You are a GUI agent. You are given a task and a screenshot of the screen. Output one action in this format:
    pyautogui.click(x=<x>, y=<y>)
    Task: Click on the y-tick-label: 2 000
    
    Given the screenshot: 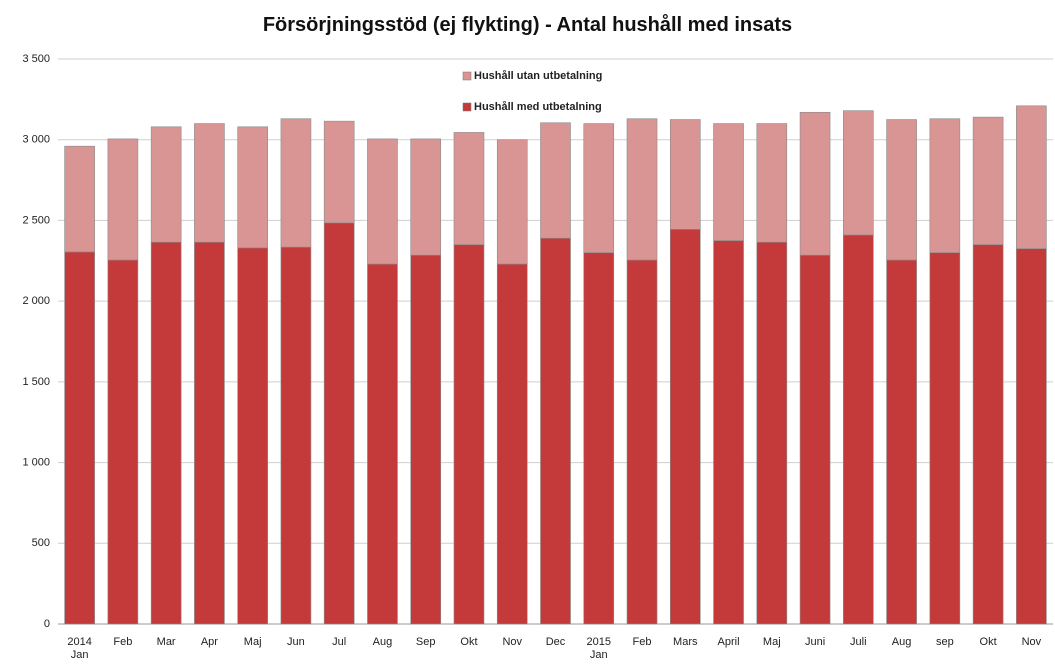 What is the action you would take?
    pyautogui.click(x=36, y=301)
    